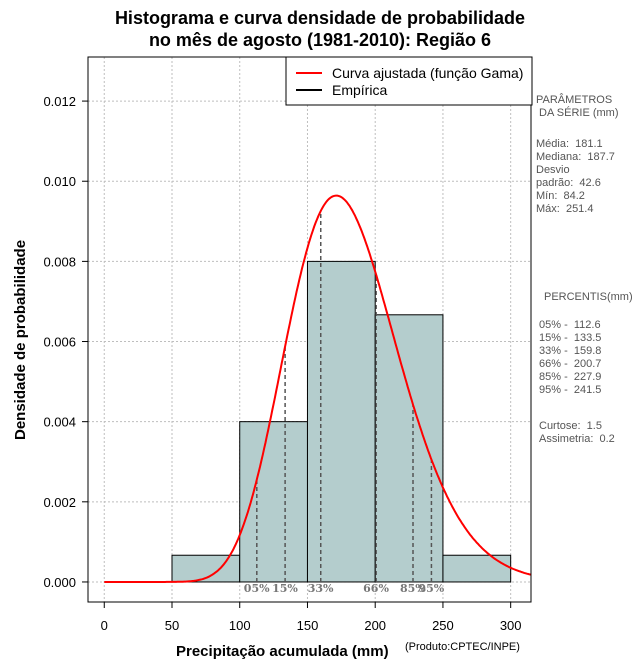 The height and width of the screenshot is (660, 640). I want to click on percentile-label: 15%, so click(285, 588).